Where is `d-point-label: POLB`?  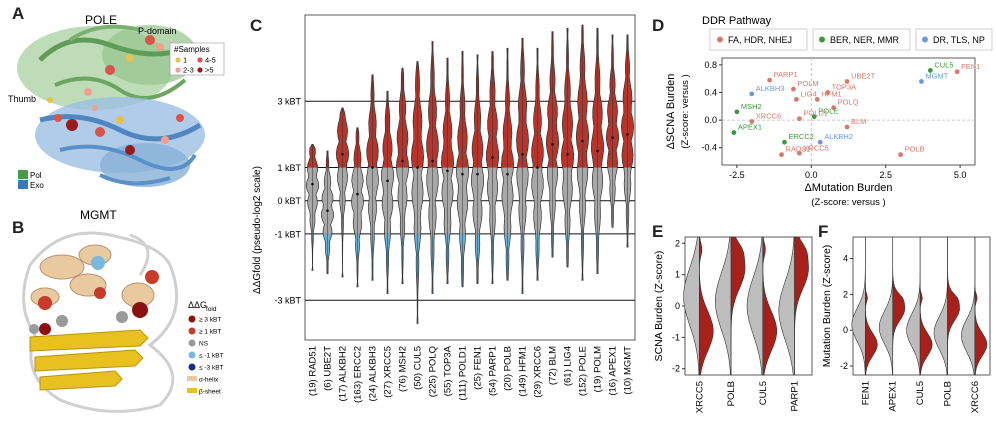
d-point-label: POLB is located at coordinates (915, 149).